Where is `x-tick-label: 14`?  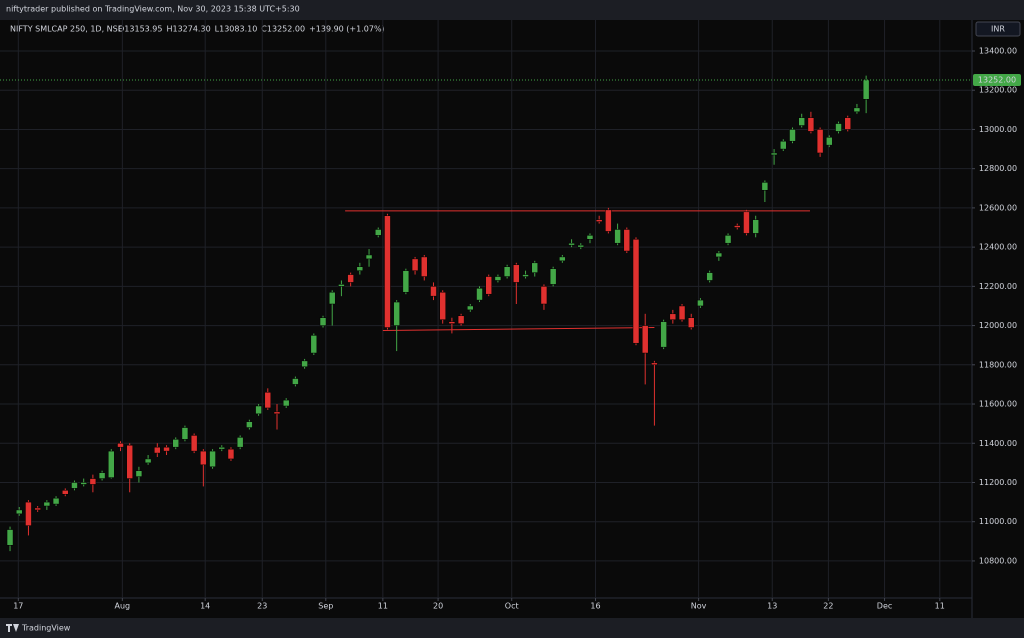 x-tick-label: 14 is located at coordinates (205, 606).